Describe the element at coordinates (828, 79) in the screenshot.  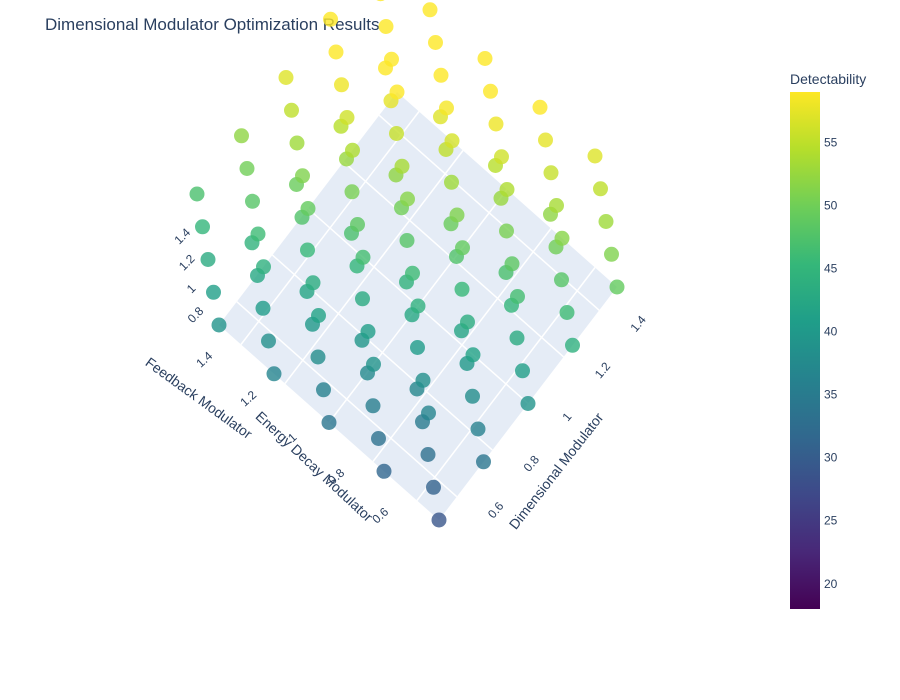
I see `colorbar-title: Detectability` at that location.